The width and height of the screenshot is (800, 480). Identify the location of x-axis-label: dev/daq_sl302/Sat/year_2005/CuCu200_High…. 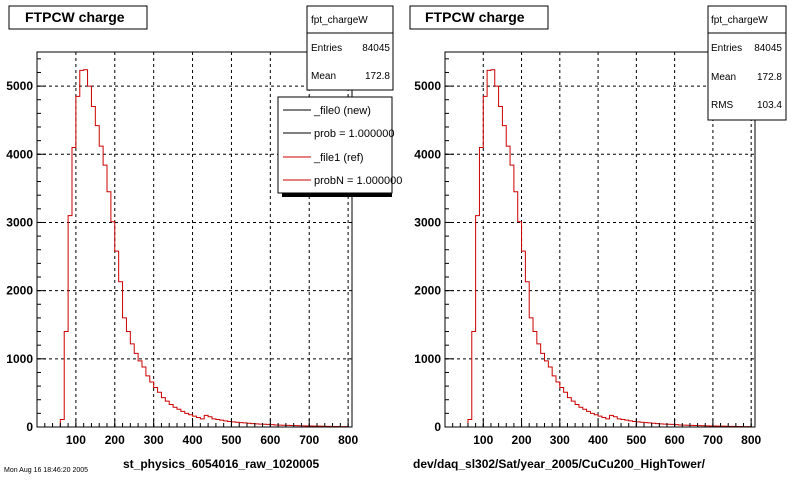
(559, 464).